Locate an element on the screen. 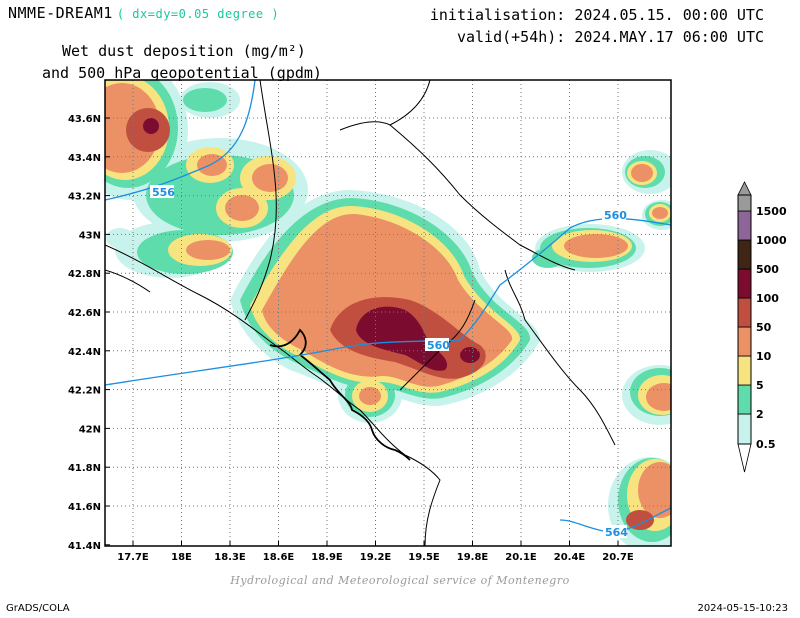 The width and height of the screenshot is (800, 618). contour-label-560-east: 560 is located at coordinates (615, 215).